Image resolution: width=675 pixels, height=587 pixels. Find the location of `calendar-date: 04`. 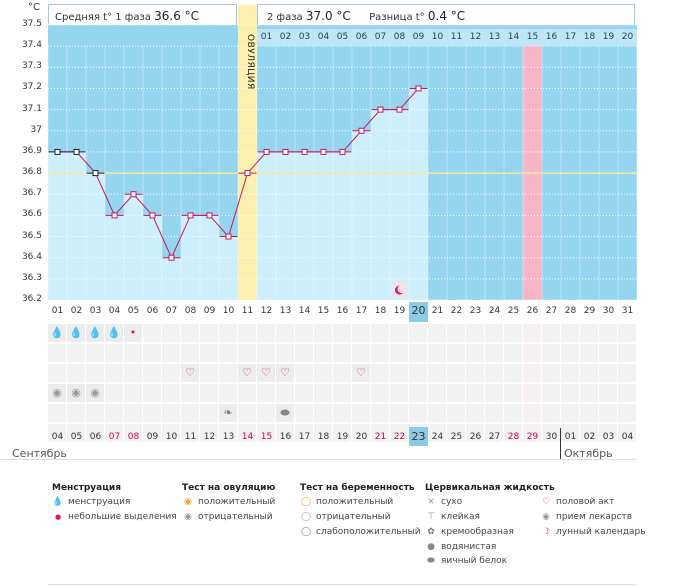

calendar-date: 04 is located at coordinates (627, 437).